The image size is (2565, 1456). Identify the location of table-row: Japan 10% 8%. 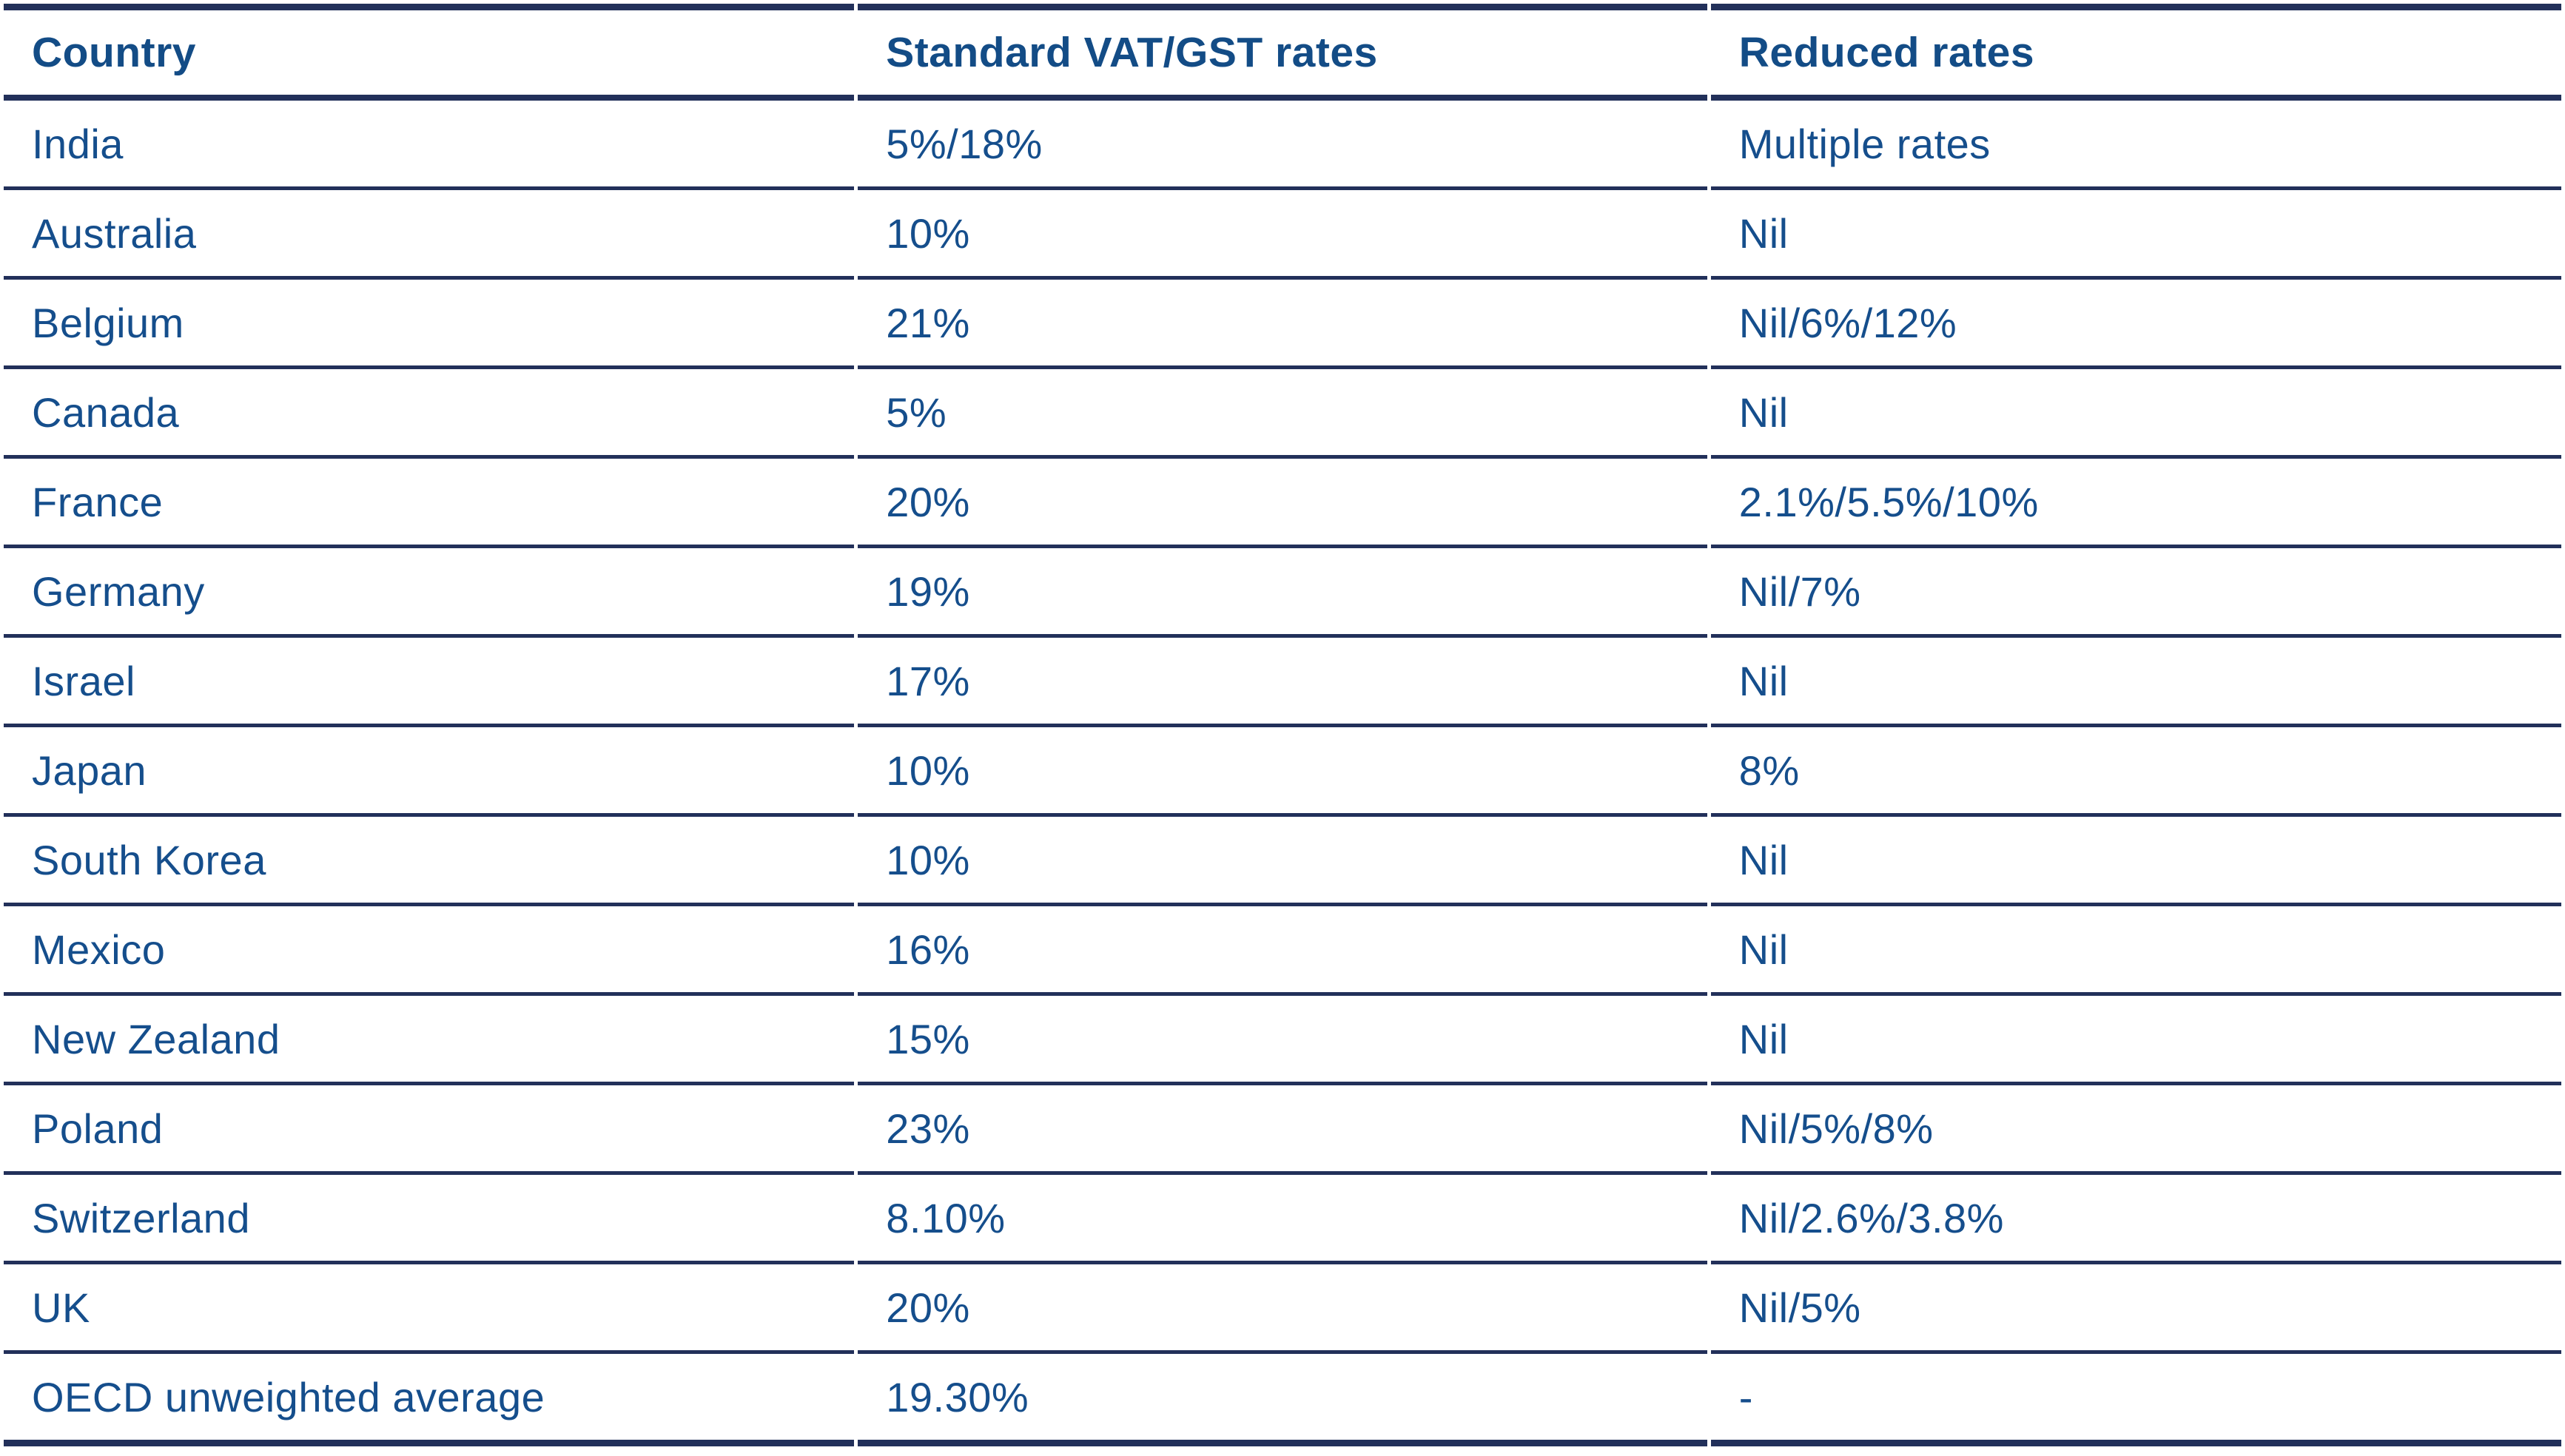
(1282, 772).